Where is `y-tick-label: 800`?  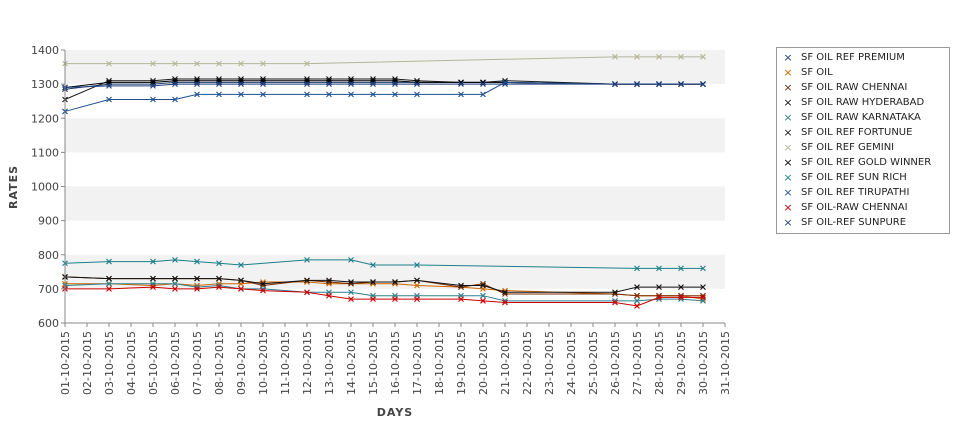 y-tick-label: 800 is located at coordinates (48, 255).